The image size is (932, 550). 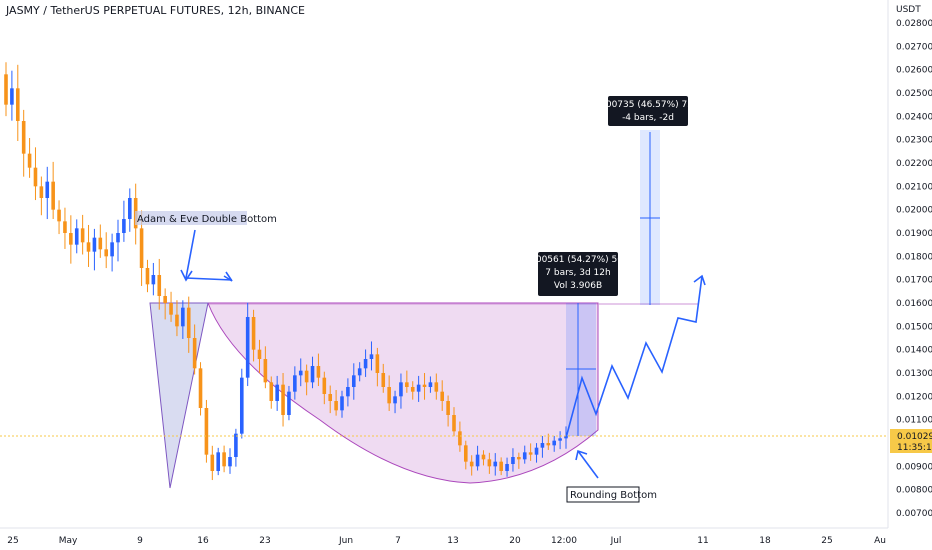 What do you see at coordinates (914, 351) in the screenshot?
I see `price-label: 0.01400` at bounding box center [914, 351].